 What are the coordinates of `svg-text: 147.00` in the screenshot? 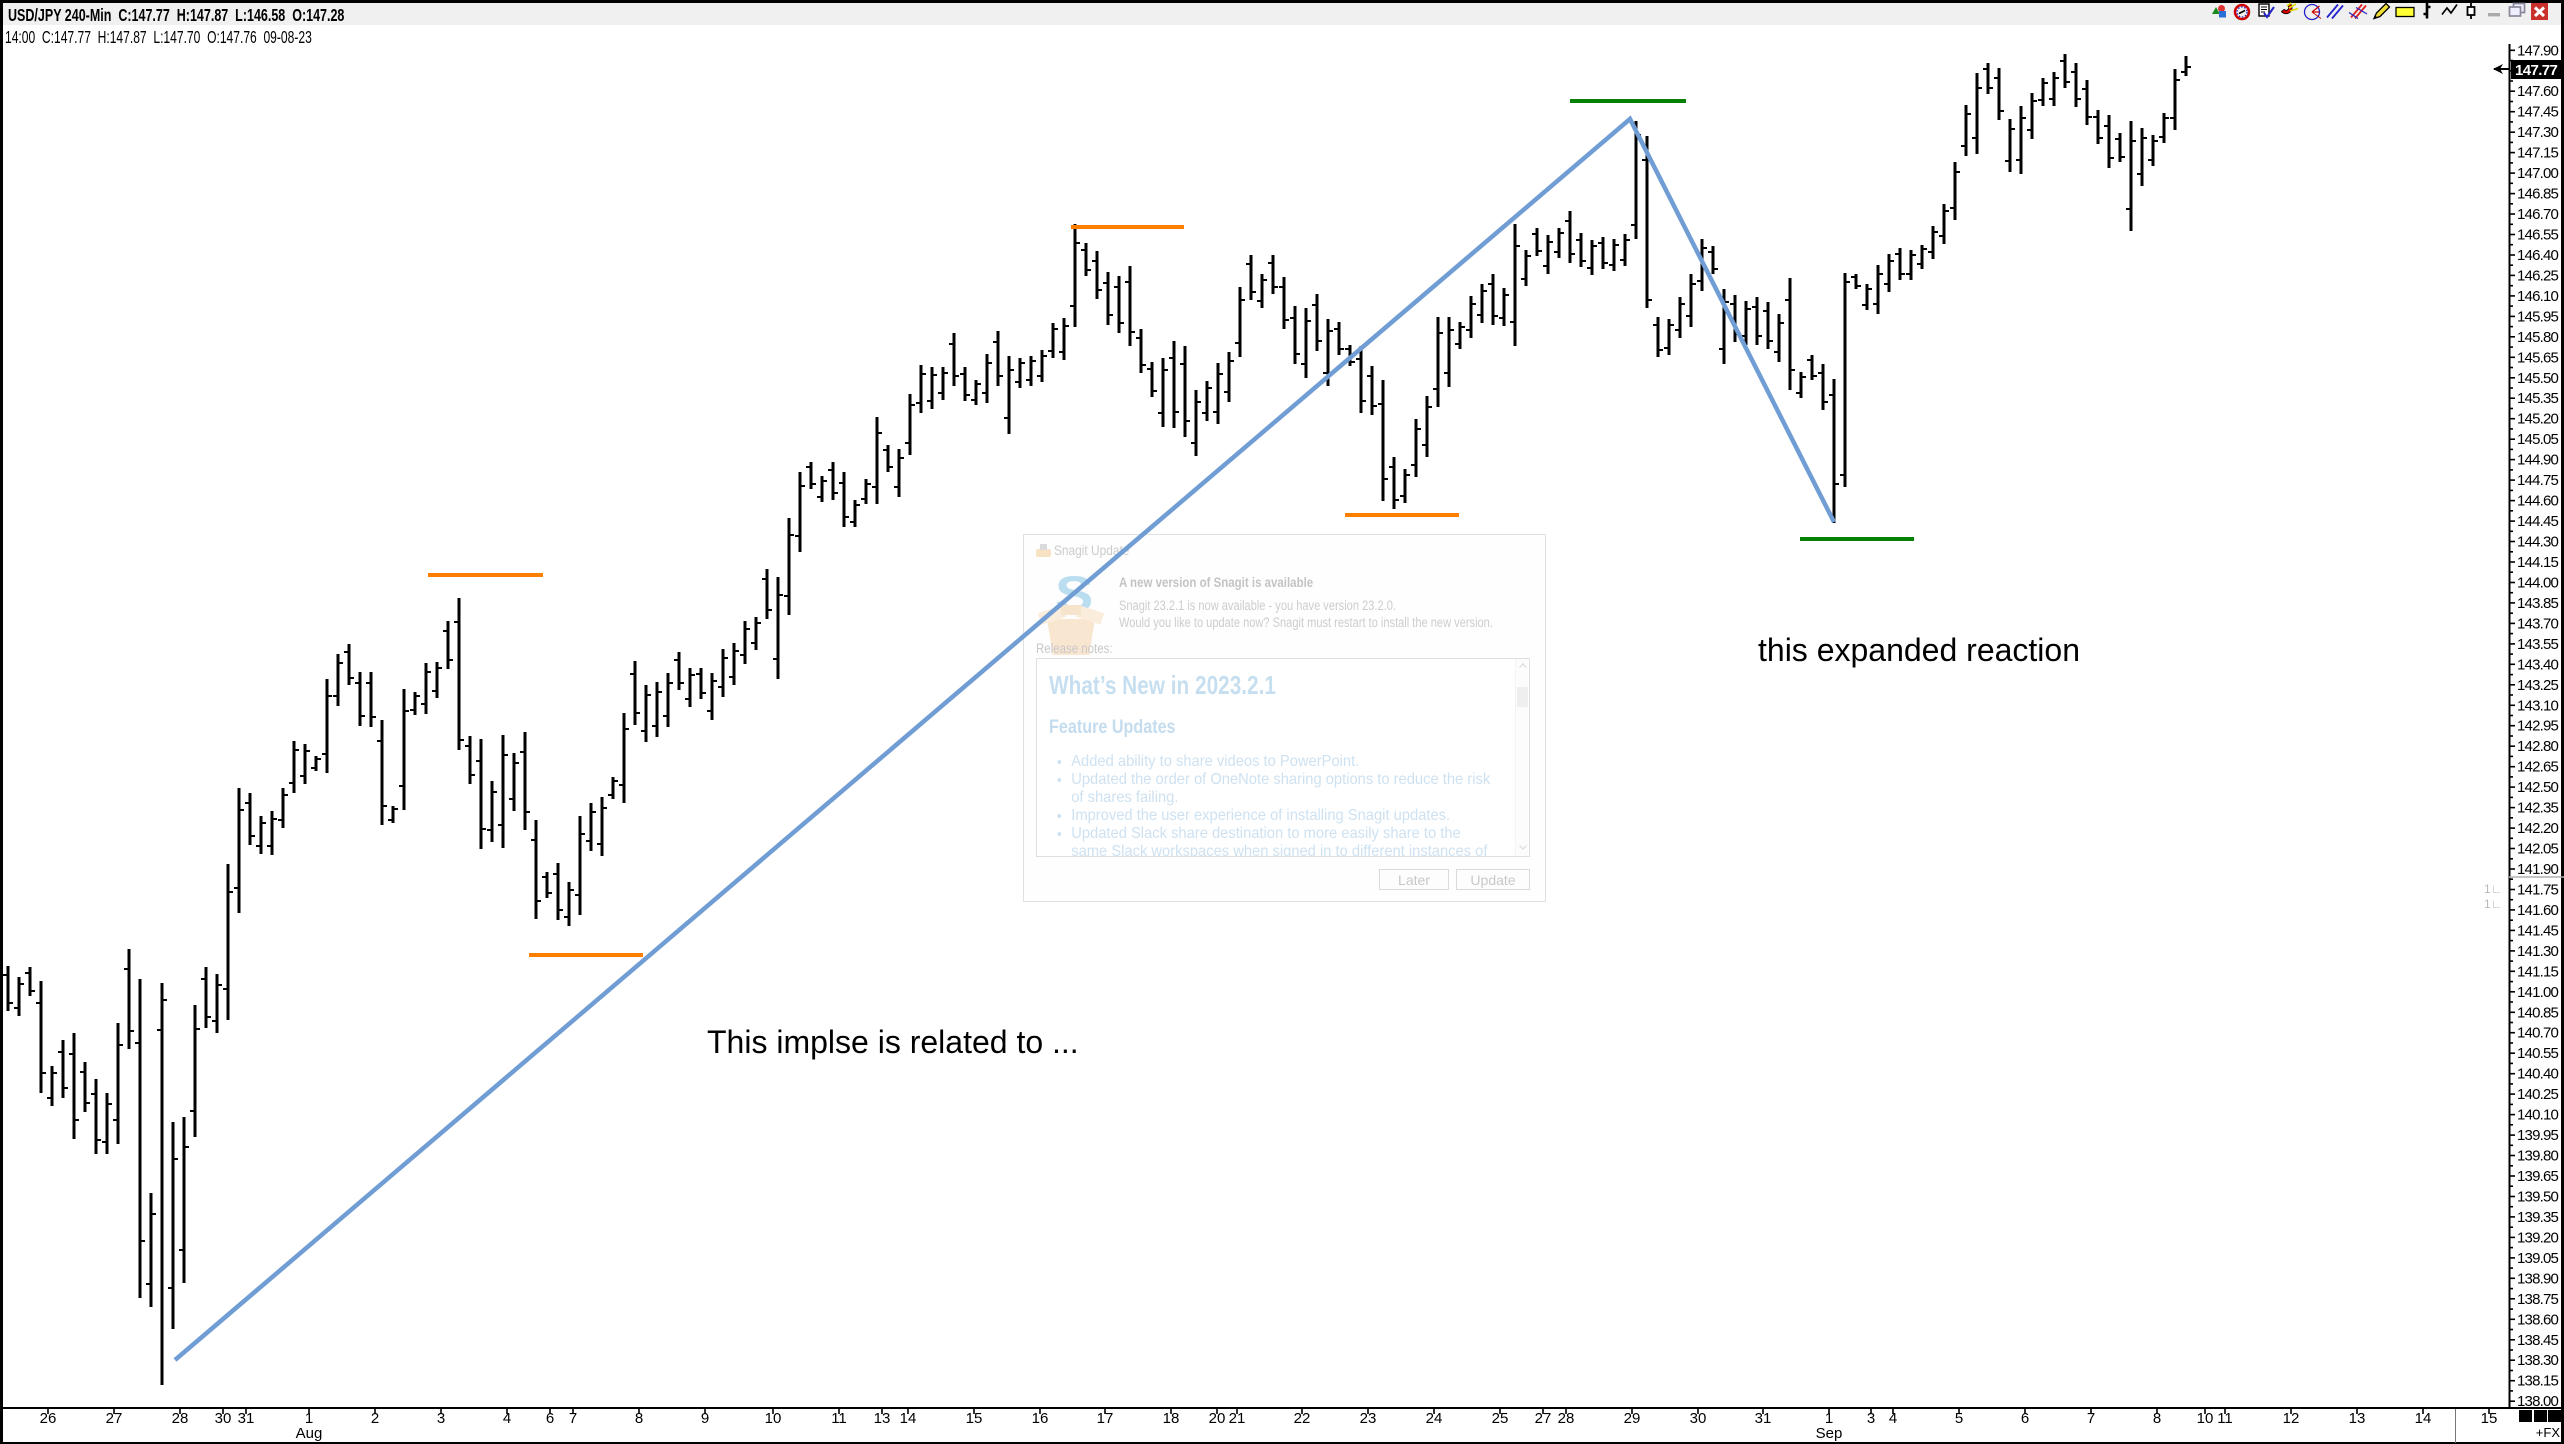 It's located at (2538, 173).